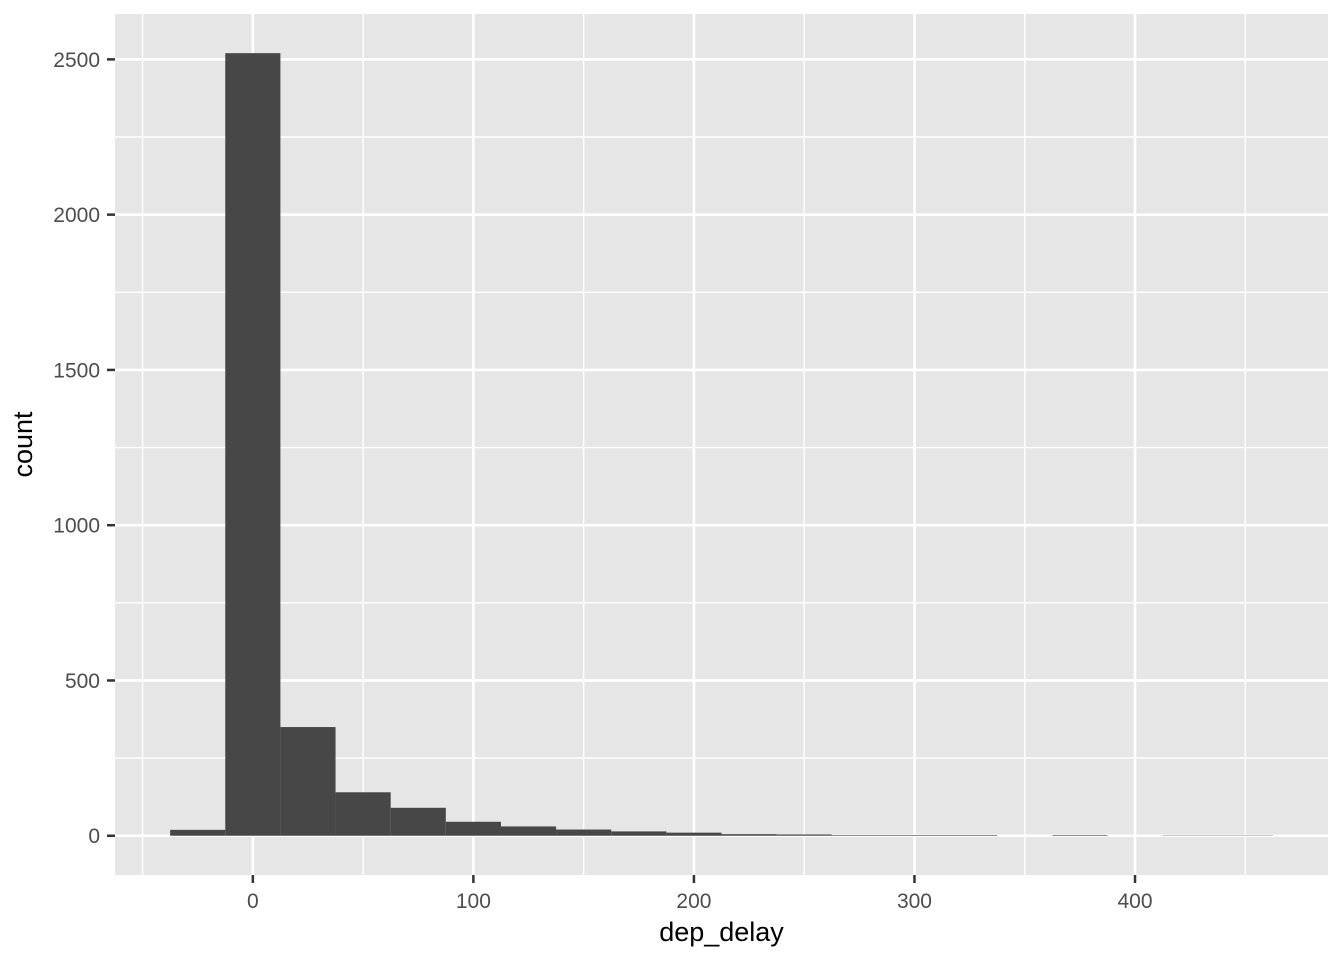 The image size is (1344, 960). What do you see at coordinates (76, 215) in the screenshot?
I see `y-tick-label: 2000` at bounding box center [76, 215].